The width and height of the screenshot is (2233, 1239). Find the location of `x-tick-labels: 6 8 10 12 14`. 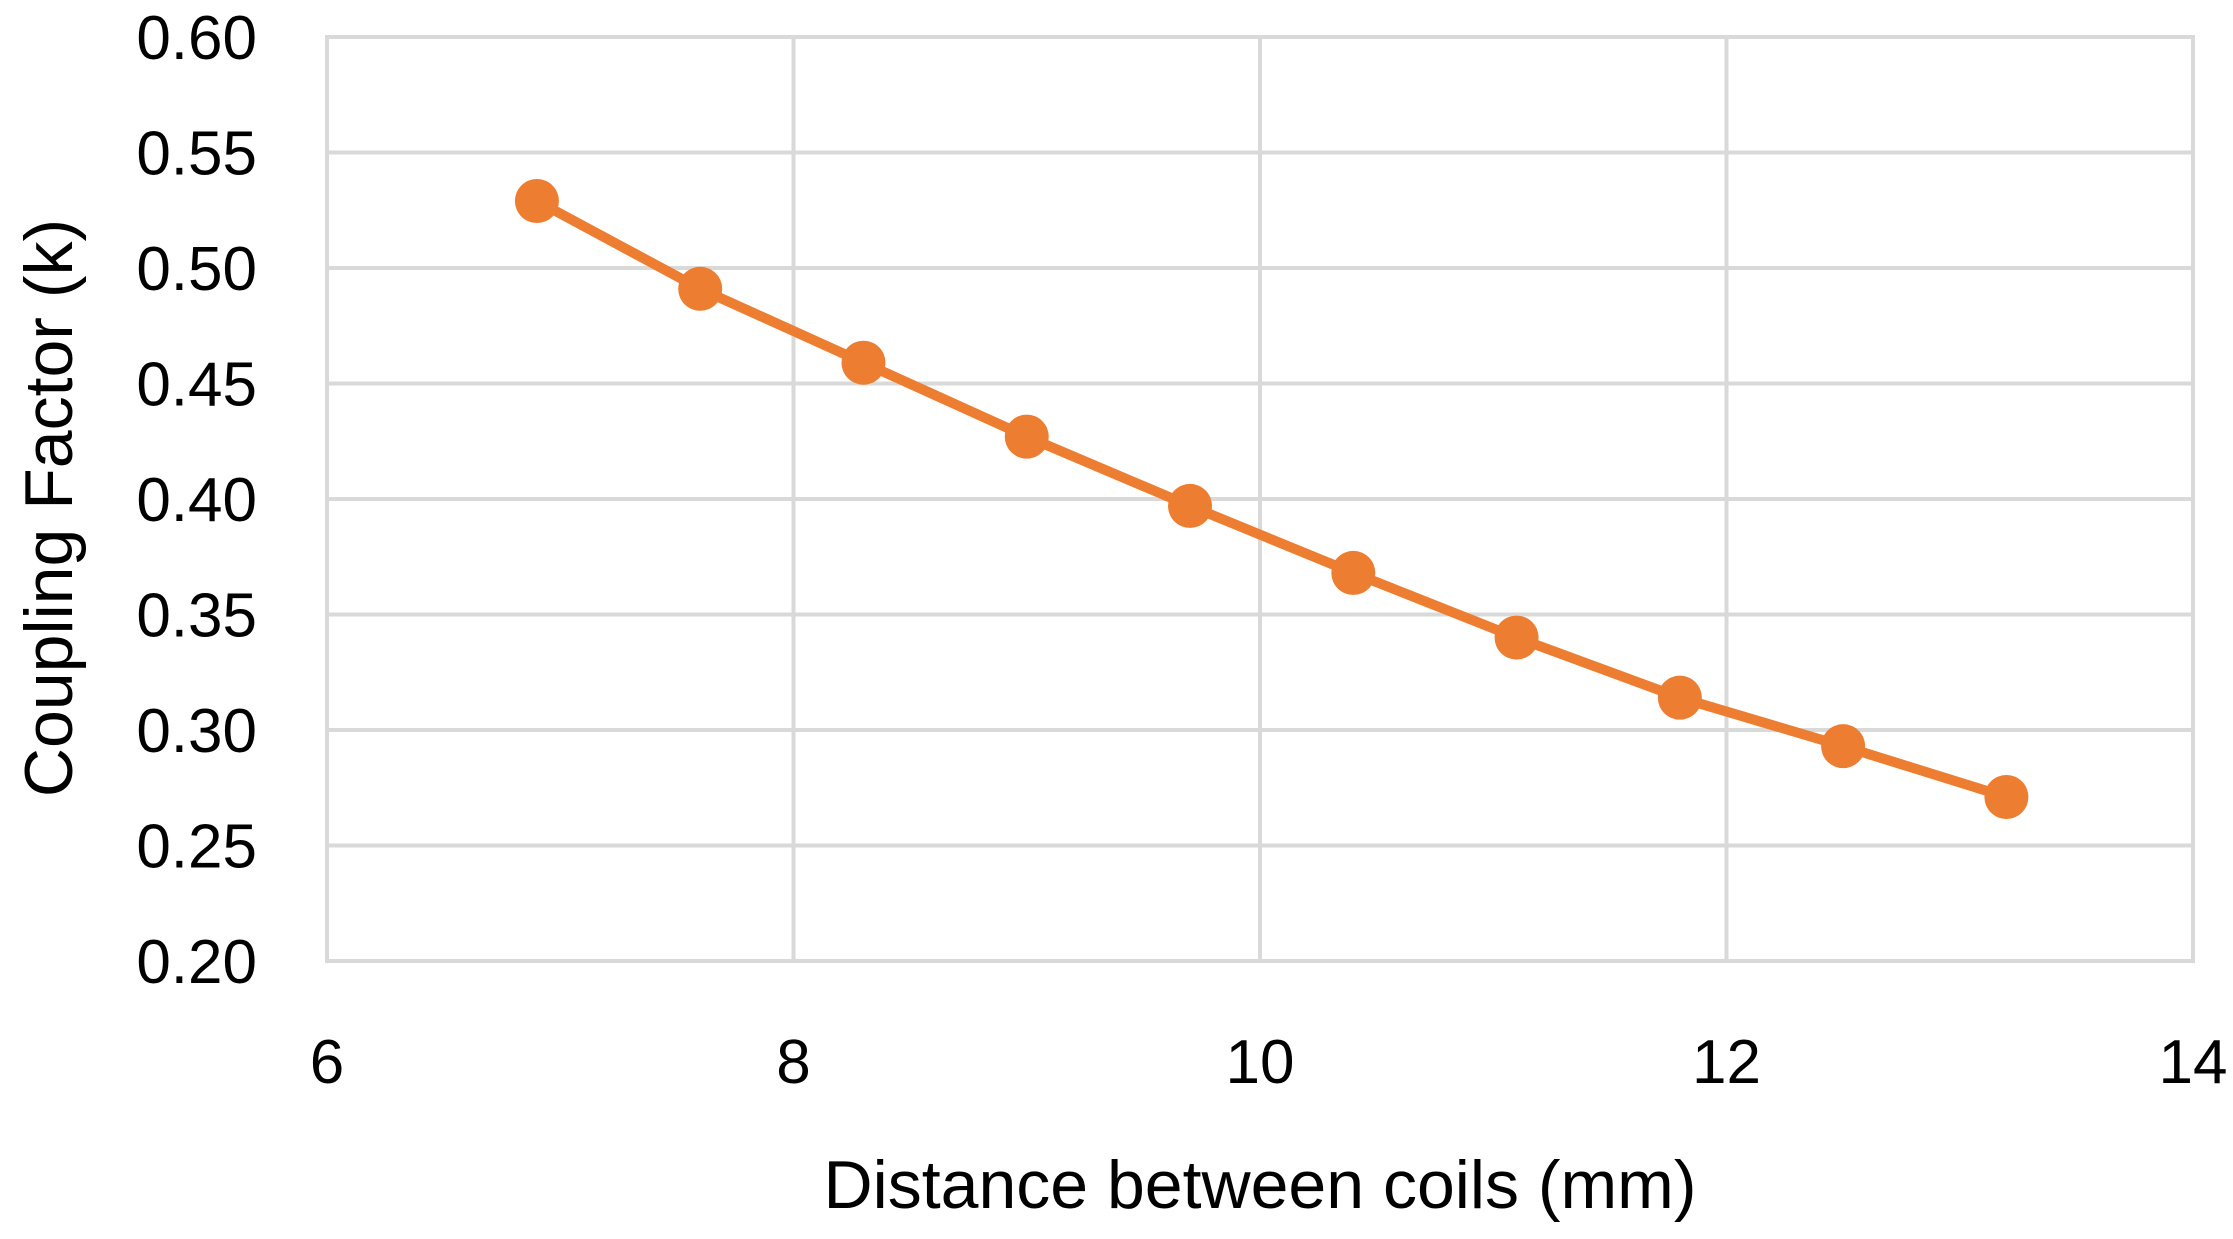

x-tick-labels: 6 8 10 12 14 is located at coordinates (1269, 1062).